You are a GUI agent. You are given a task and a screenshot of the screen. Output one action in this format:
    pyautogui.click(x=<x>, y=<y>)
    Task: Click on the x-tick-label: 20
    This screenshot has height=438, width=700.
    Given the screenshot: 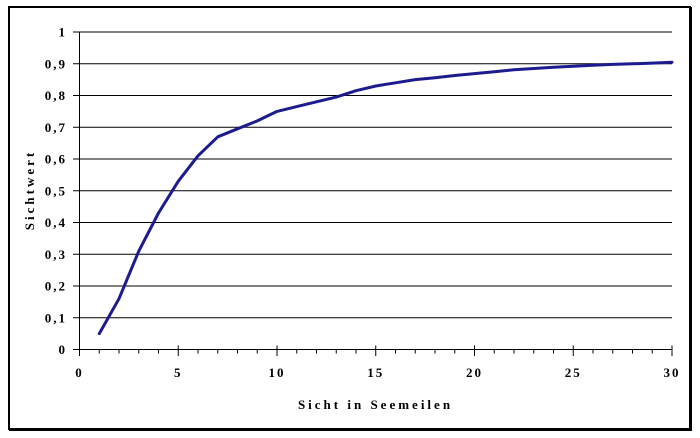 What is the action you would take?
    pyautogui.click(x=474, y=372)
    